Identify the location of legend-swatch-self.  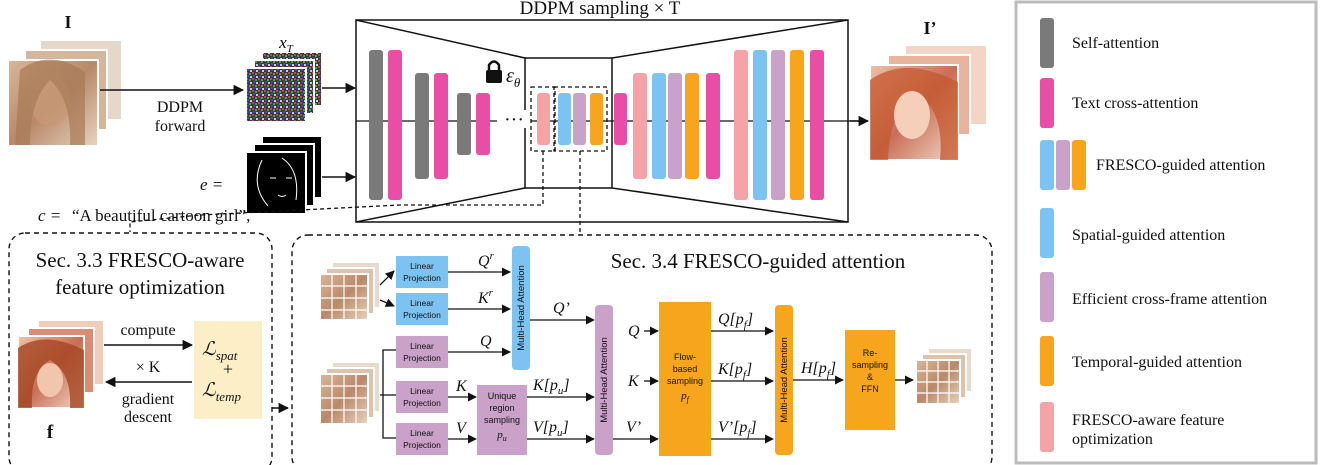
(1047, 43).